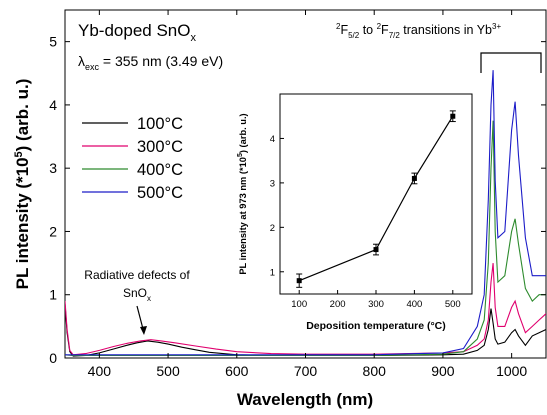  I want to click on y-tick-label: 2, so click(53, 231).